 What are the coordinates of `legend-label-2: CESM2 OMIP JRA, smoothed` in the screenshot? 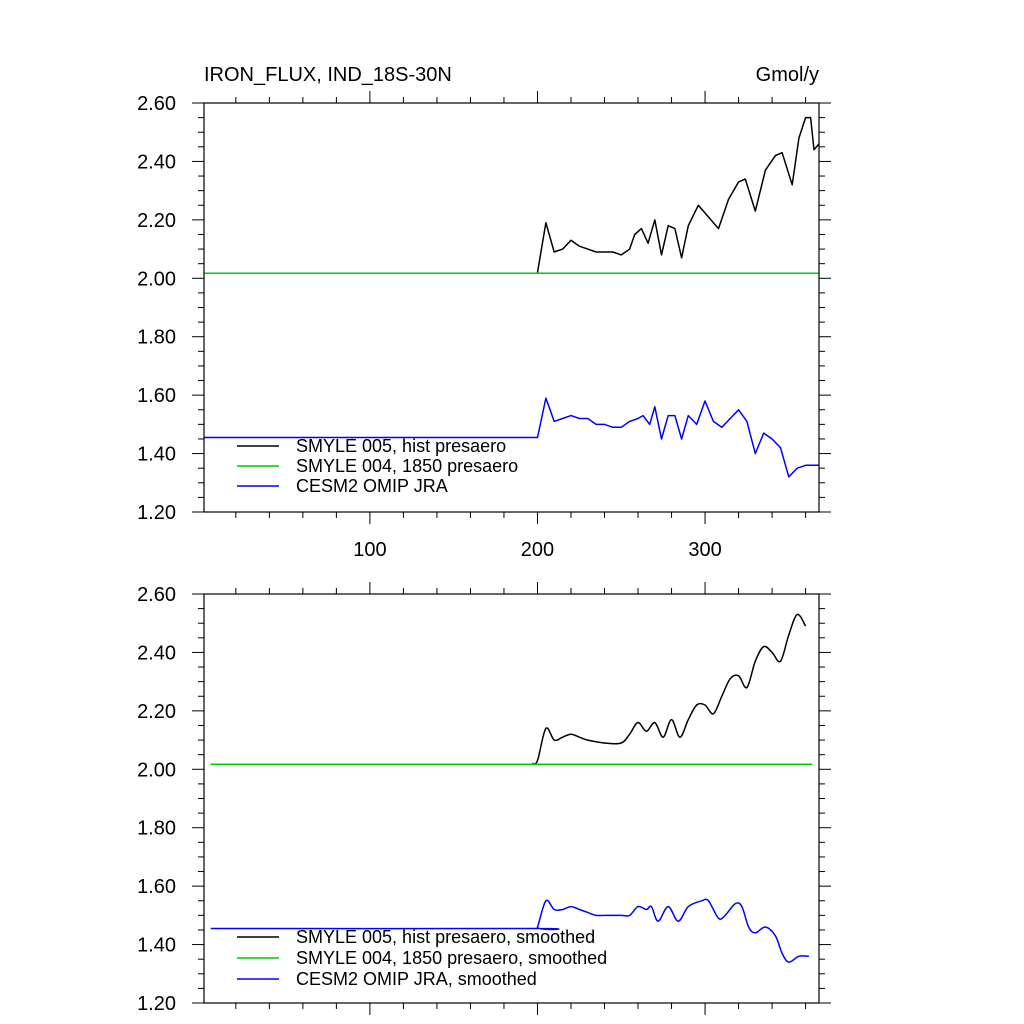 It's located at (416, 979).